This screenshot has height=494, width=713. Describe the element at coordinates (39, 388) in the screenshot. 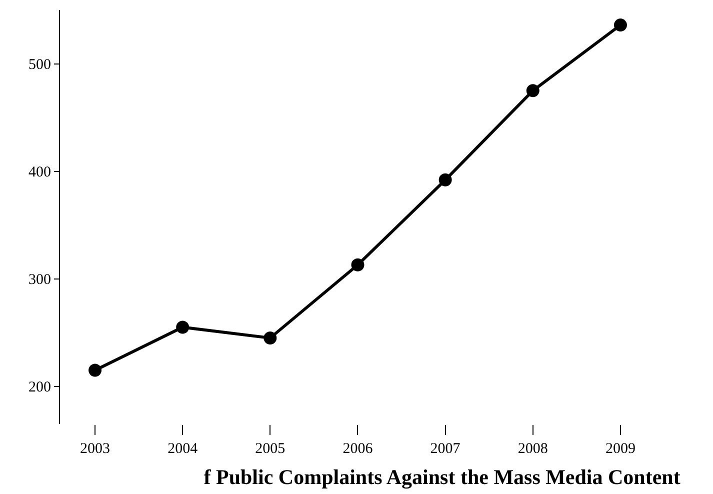

I see `y-tick-label: 200` at that location.